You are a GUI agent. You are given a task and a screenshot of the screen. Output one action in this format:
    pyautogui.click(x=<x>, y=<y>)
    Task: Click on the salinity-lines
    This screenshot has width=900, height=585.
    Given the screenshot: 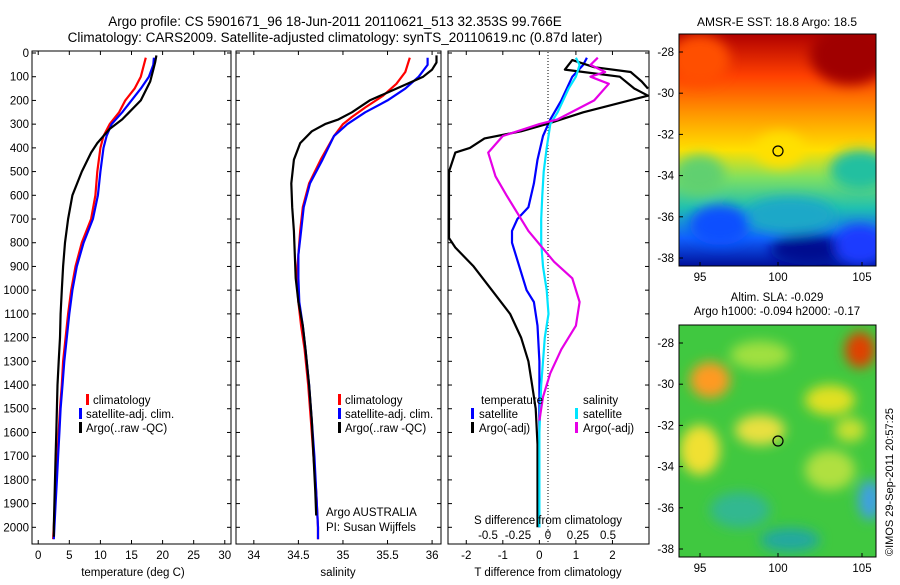 What is the action you would take?
    pyautogui.click(x=364, y=297)
    